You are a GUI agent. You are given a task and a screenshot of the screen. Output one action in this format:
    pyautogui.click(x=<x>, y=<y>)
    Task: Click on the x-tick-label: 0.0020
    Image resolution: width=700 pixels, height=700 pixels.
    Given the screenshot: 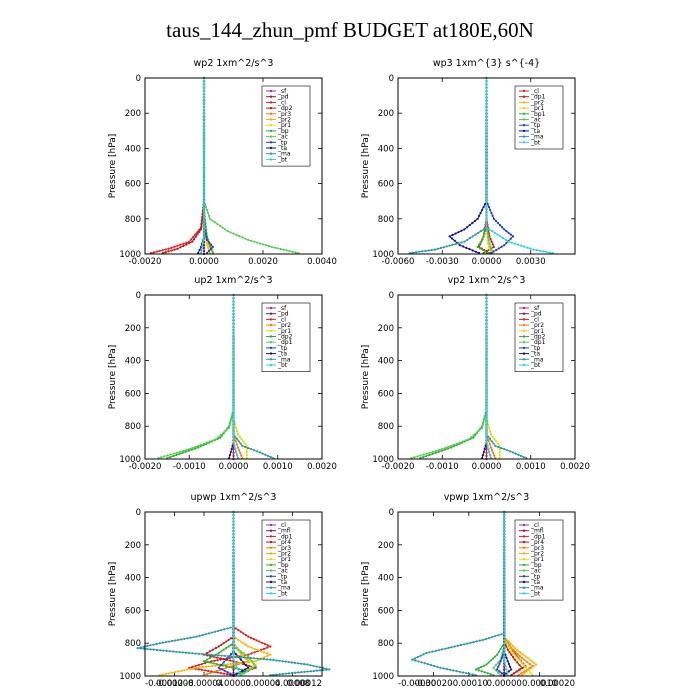 What is the action you would take?
    pyautogui.click(x=322, y=467)
    